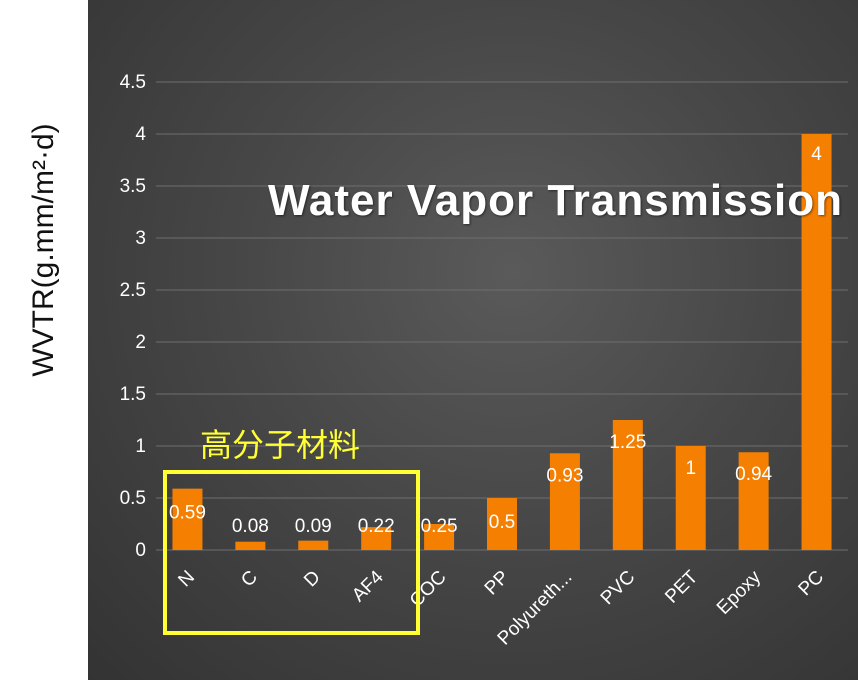  I want to click on y-tick-label: 3.5, so click(133, 186).